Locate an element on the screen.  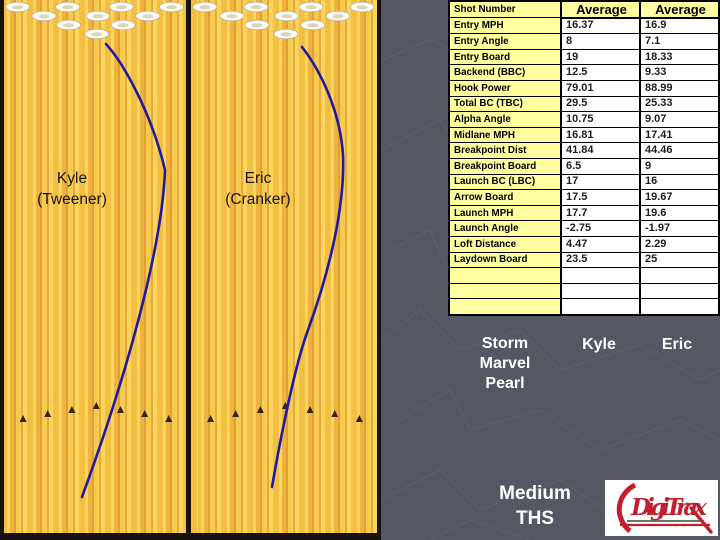
stat-value-cell-eric: 16.9 is located at coordinates (679, 26).